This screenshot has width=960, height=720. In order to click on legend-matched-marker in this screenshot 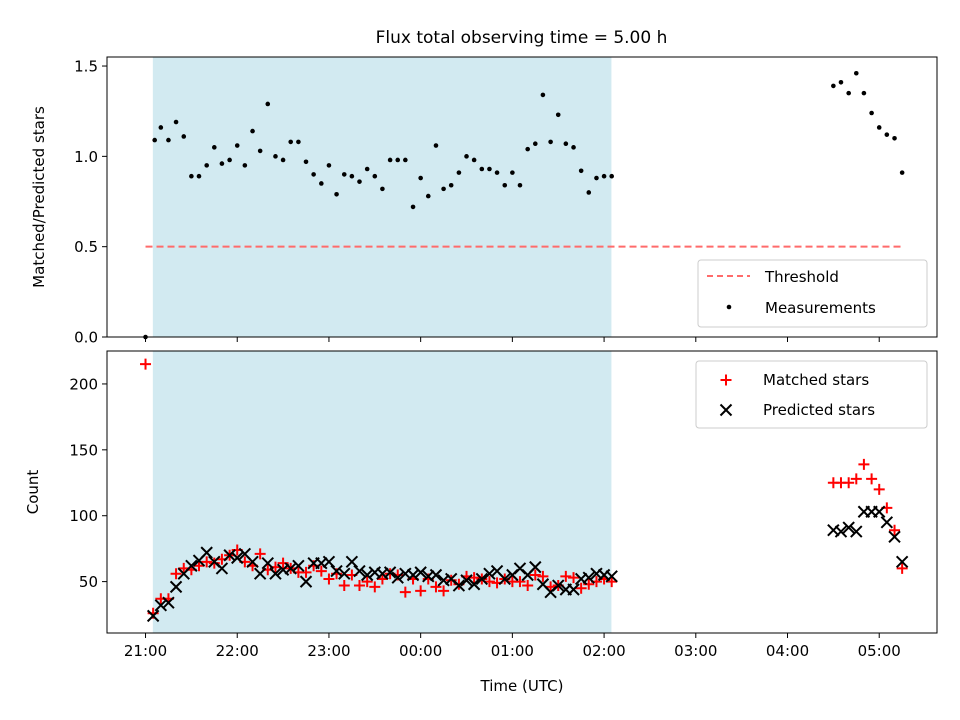, I will do `click(726, 380)`.